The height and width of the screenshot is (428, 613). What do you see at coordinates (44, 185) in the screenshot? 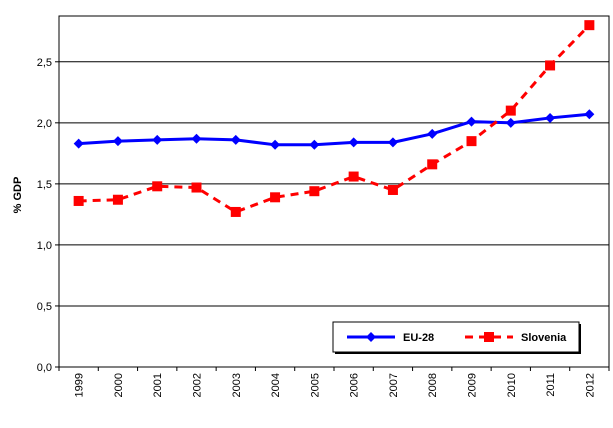
I see `y-tick-label: 1,5` at bounding box center [44, 185].